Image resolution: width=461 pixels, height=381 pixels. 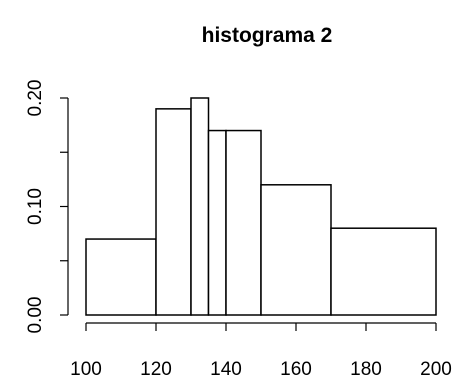 What do you see at coordinates (436, 369) in the screenshot?
I see `x-tick-label: 200` at bounding box center [436, 369].